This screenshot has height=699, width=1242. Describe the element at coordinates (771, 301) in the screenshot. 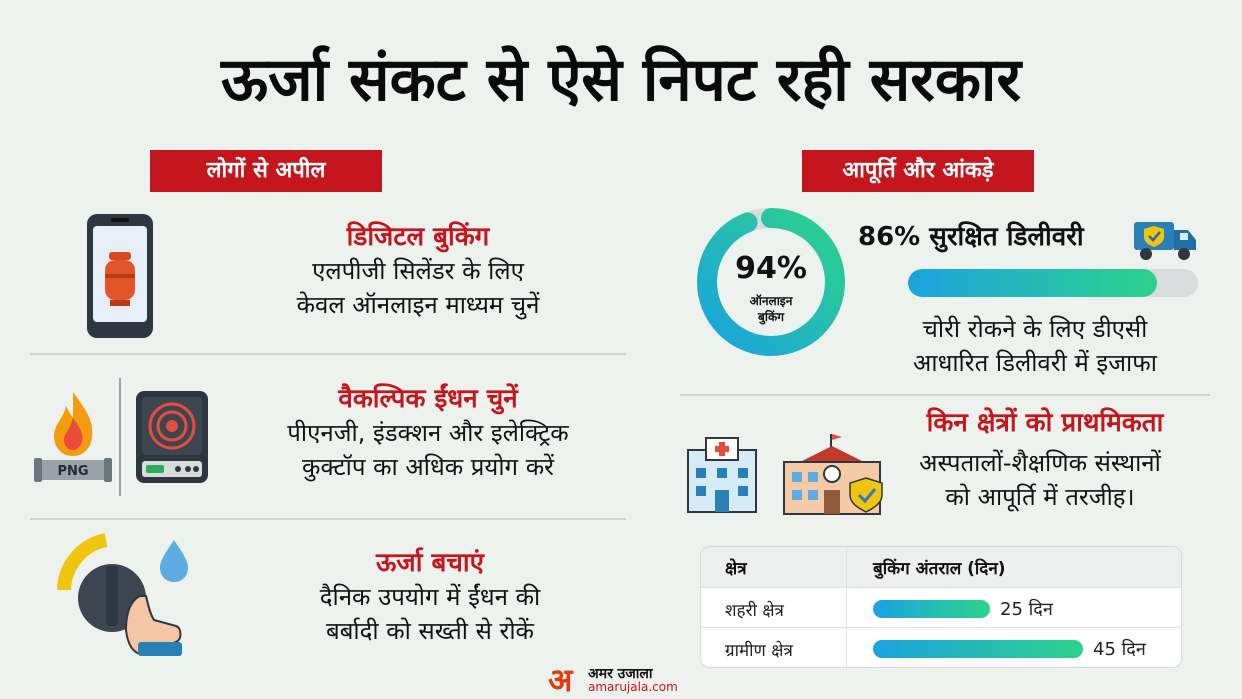

I see `donut-label-line: ऑनलाइन` at that location.